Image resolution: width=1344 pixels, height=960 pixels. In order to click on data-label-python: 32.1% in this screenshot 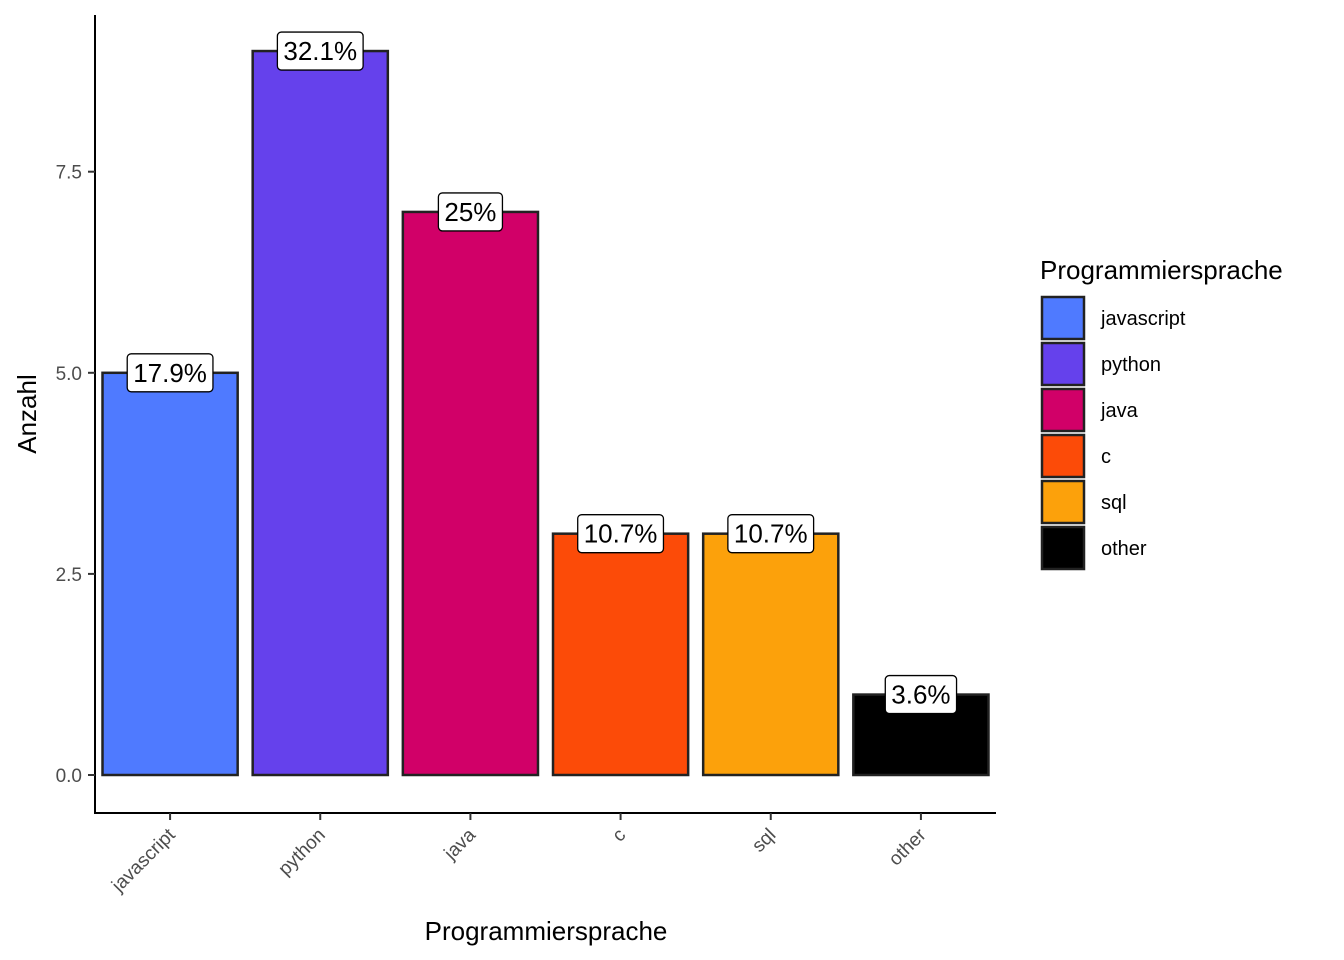, I will do `click(320, 51)`.